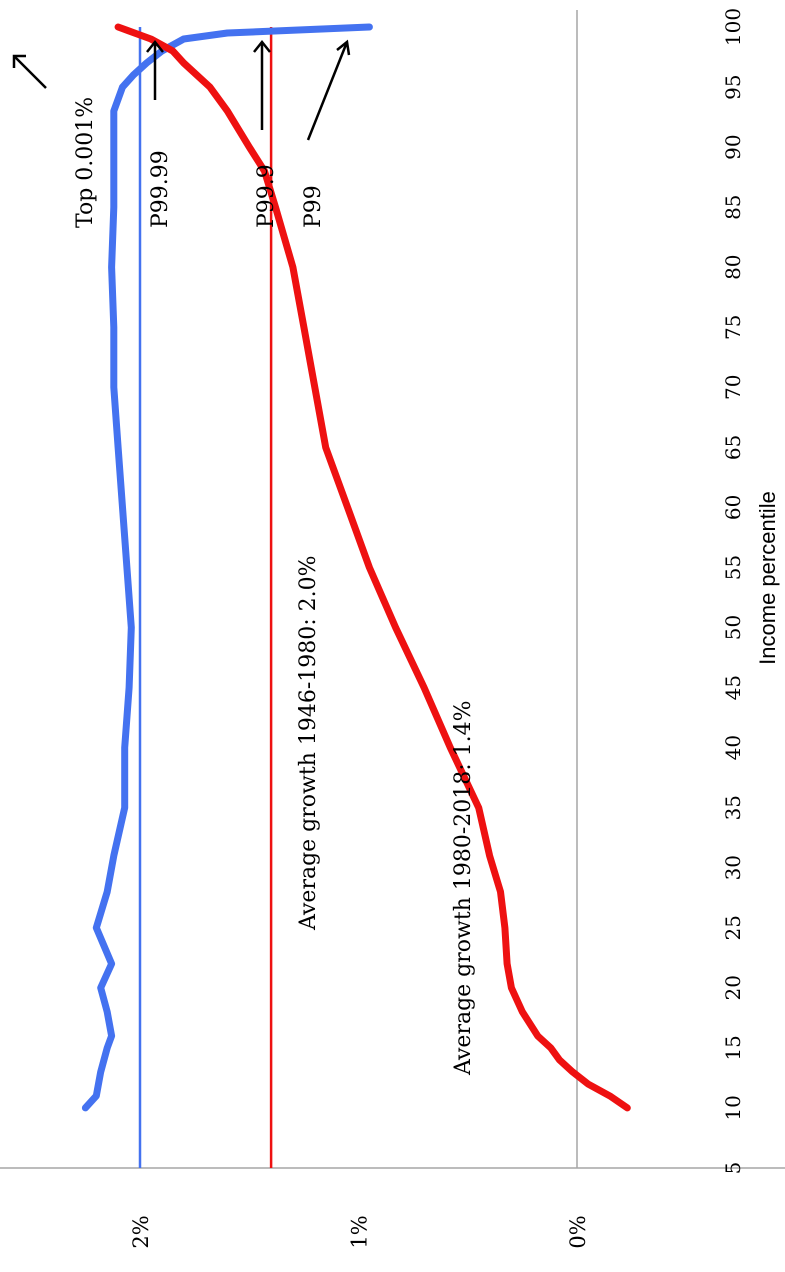 The height and width of the screenshot is (1272, 785). Describe the element at coordinates (733, 266) in the screenshot. I see `x-tick-label: 80` at that location.